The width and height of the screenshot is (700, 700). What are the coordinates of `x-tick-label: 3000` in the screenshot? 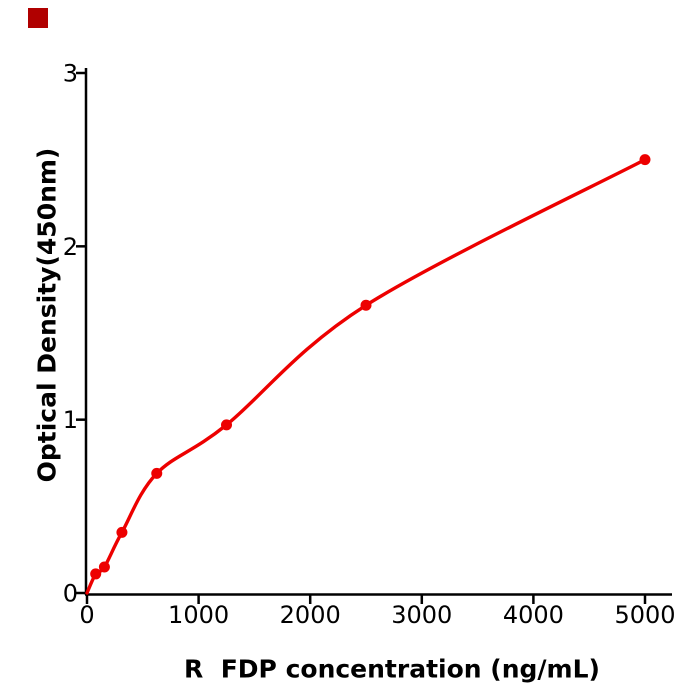 It's located at (421, 615).